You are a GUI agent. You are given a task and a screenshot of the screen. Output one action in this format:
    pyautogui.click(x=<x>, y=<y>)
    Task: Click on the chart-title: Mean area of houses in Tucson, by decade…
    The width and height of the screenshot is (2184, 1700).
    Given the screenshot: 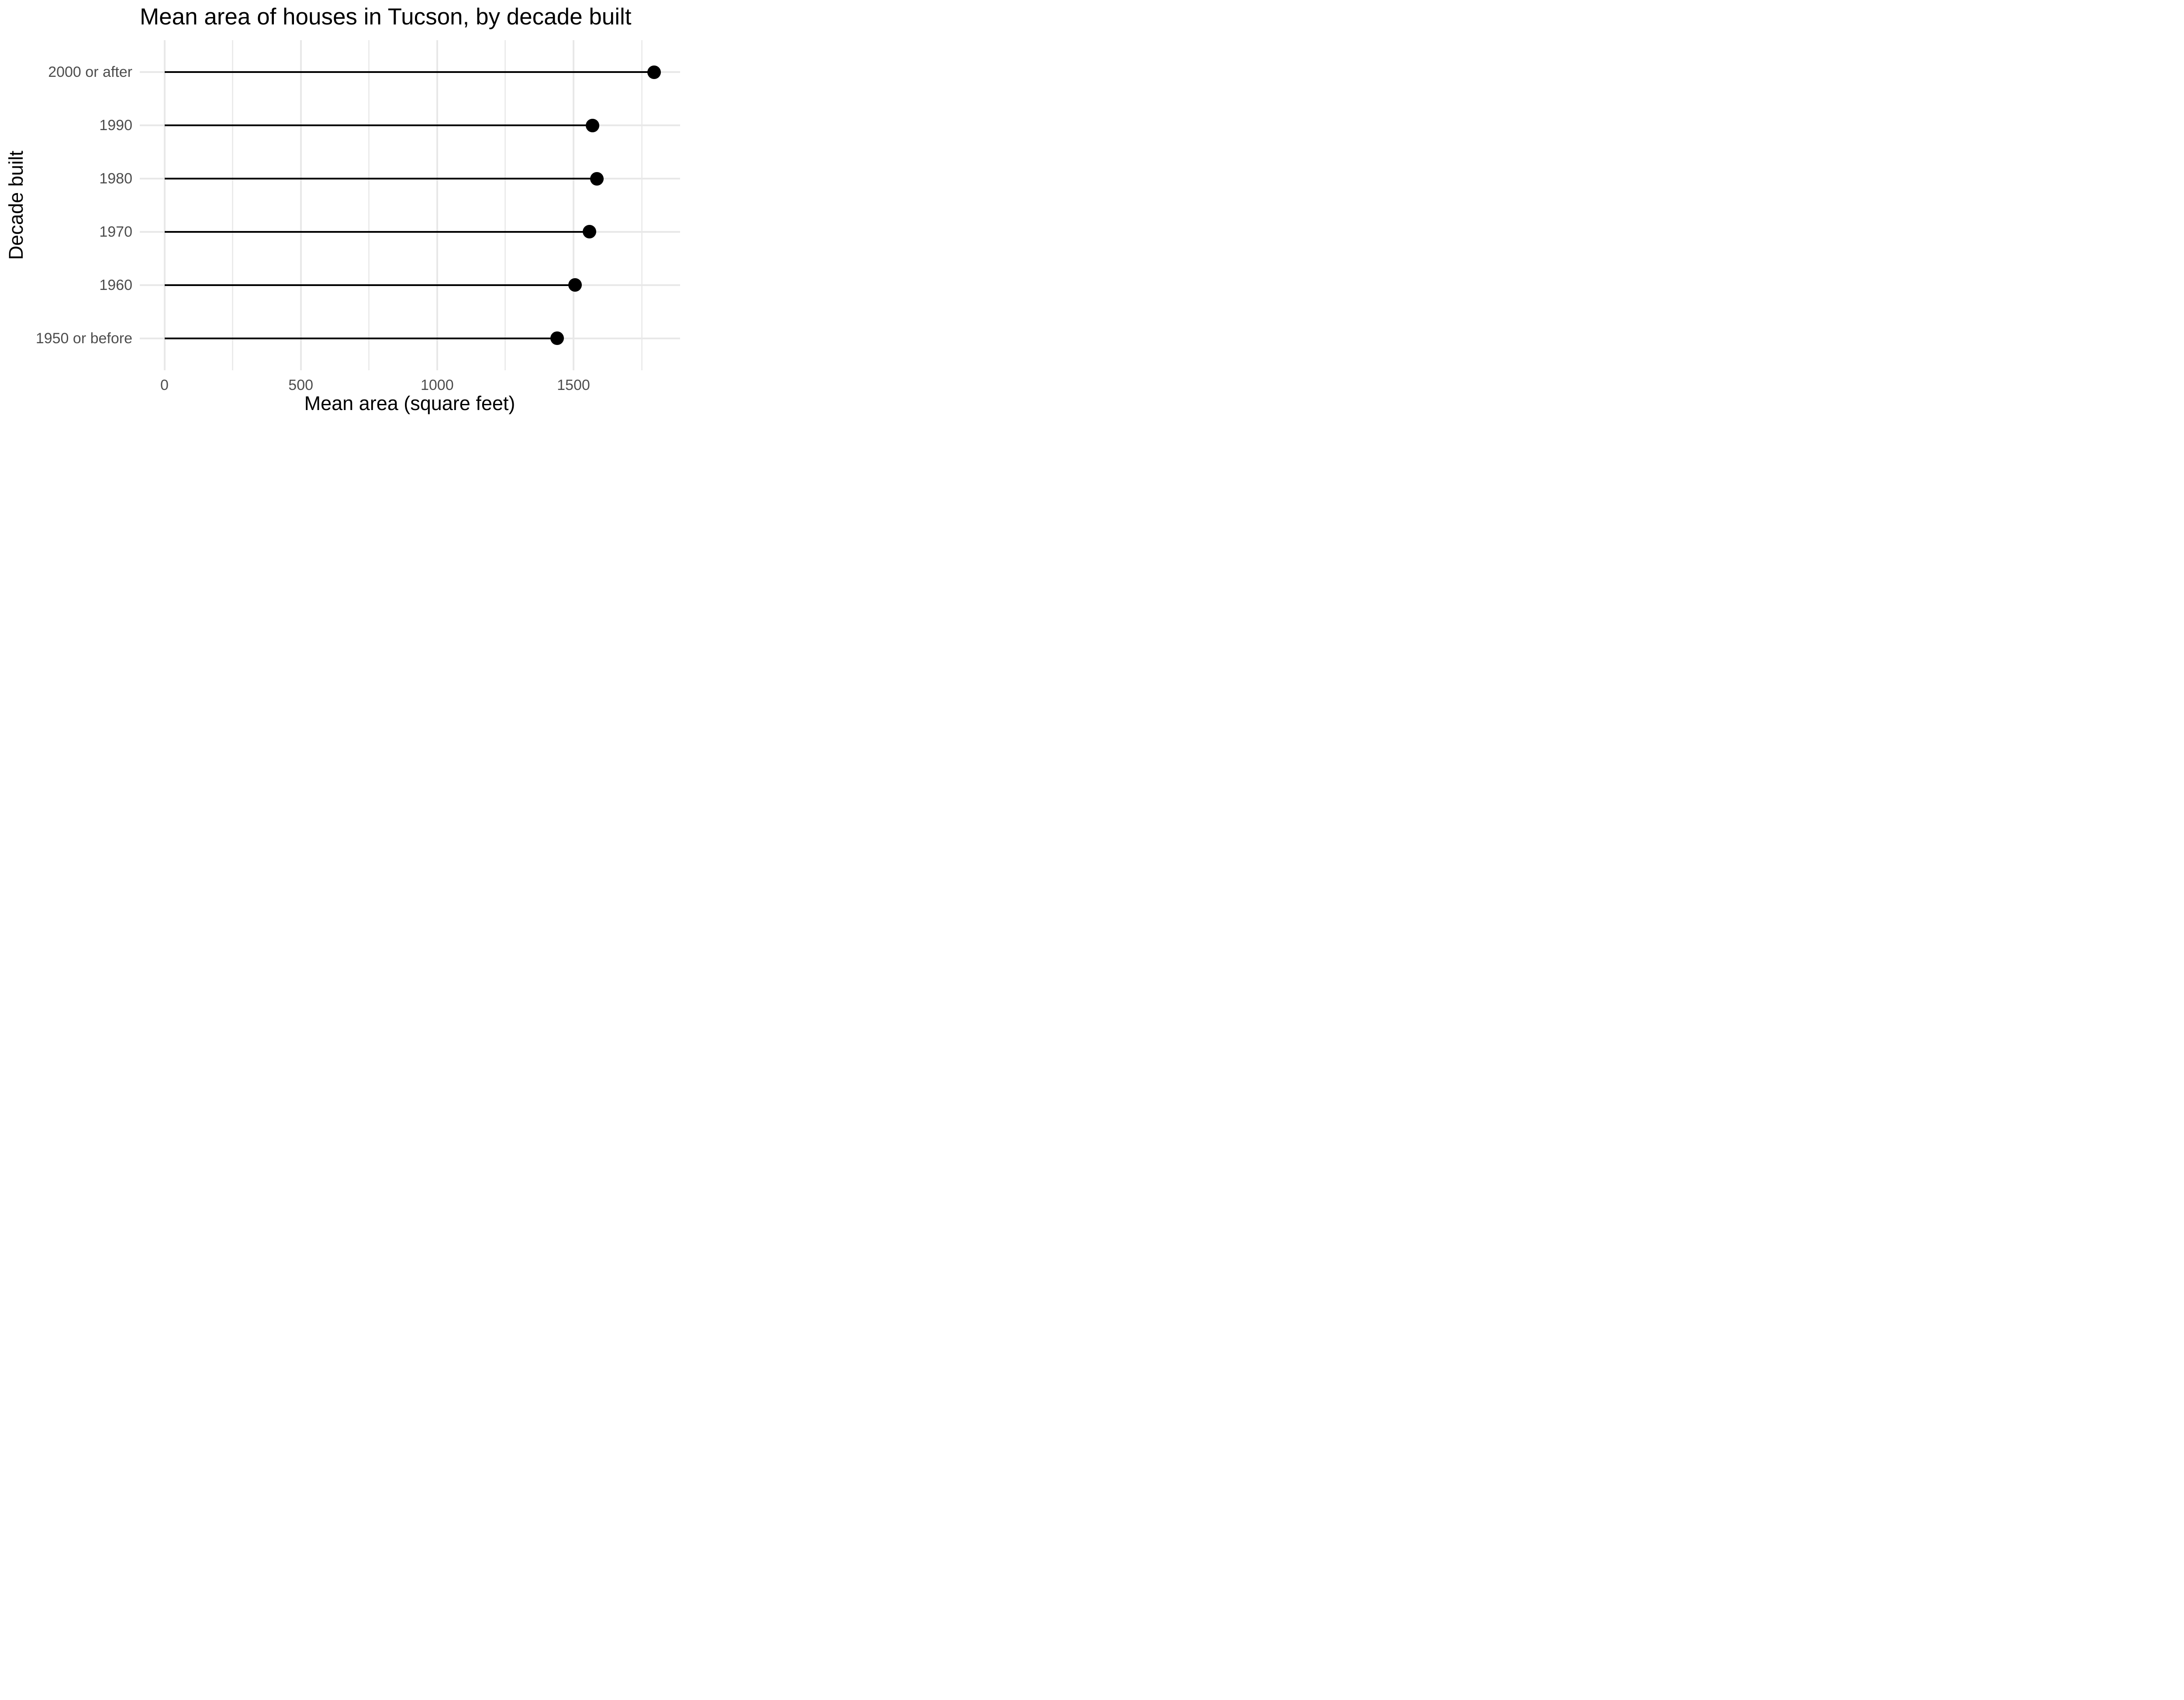 What is the action you would take?
    pyautogui.click(x=386, y=17)
    